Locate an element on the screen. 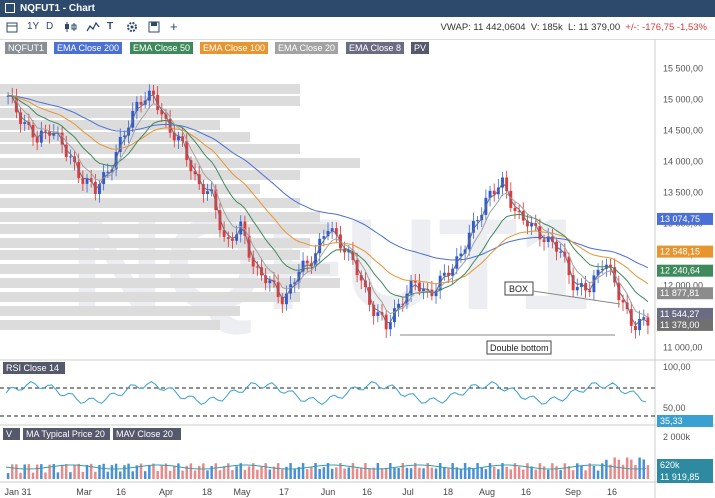 This screenshot has height=498, width=715. box-annotation is located at coordinates (519, 288).